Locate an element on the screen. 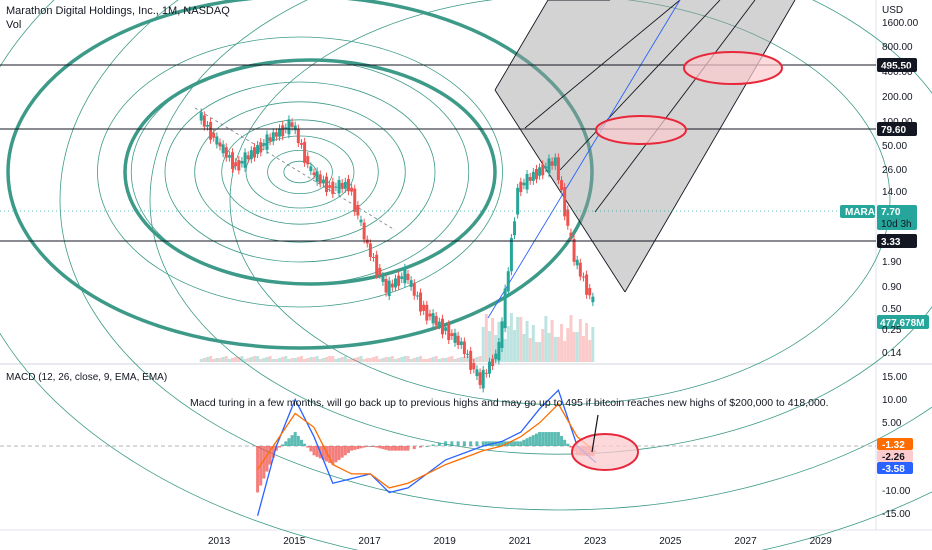  macd-turn-zone is located at coordinates (605, 452).